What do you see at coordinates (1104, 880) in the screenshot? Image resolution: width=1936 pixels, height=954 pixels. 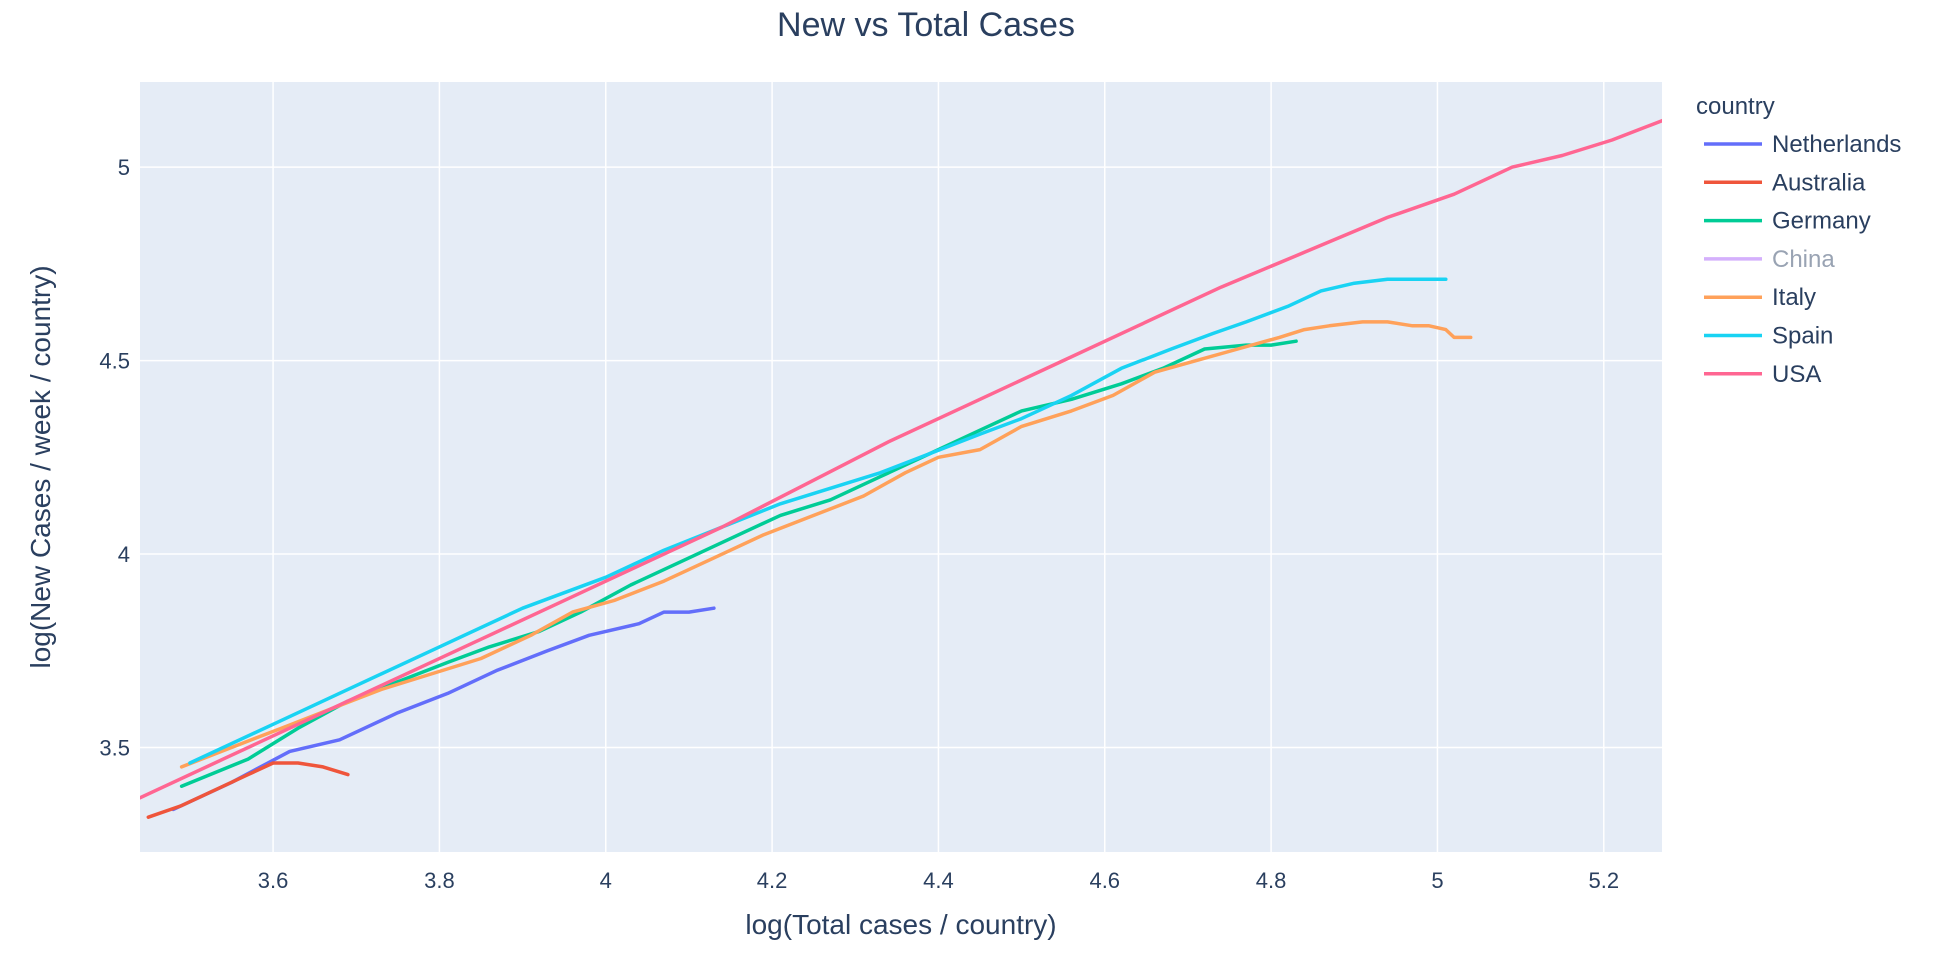 I see `x-tick-label: 4.6` at bounding box center [1104, 880].